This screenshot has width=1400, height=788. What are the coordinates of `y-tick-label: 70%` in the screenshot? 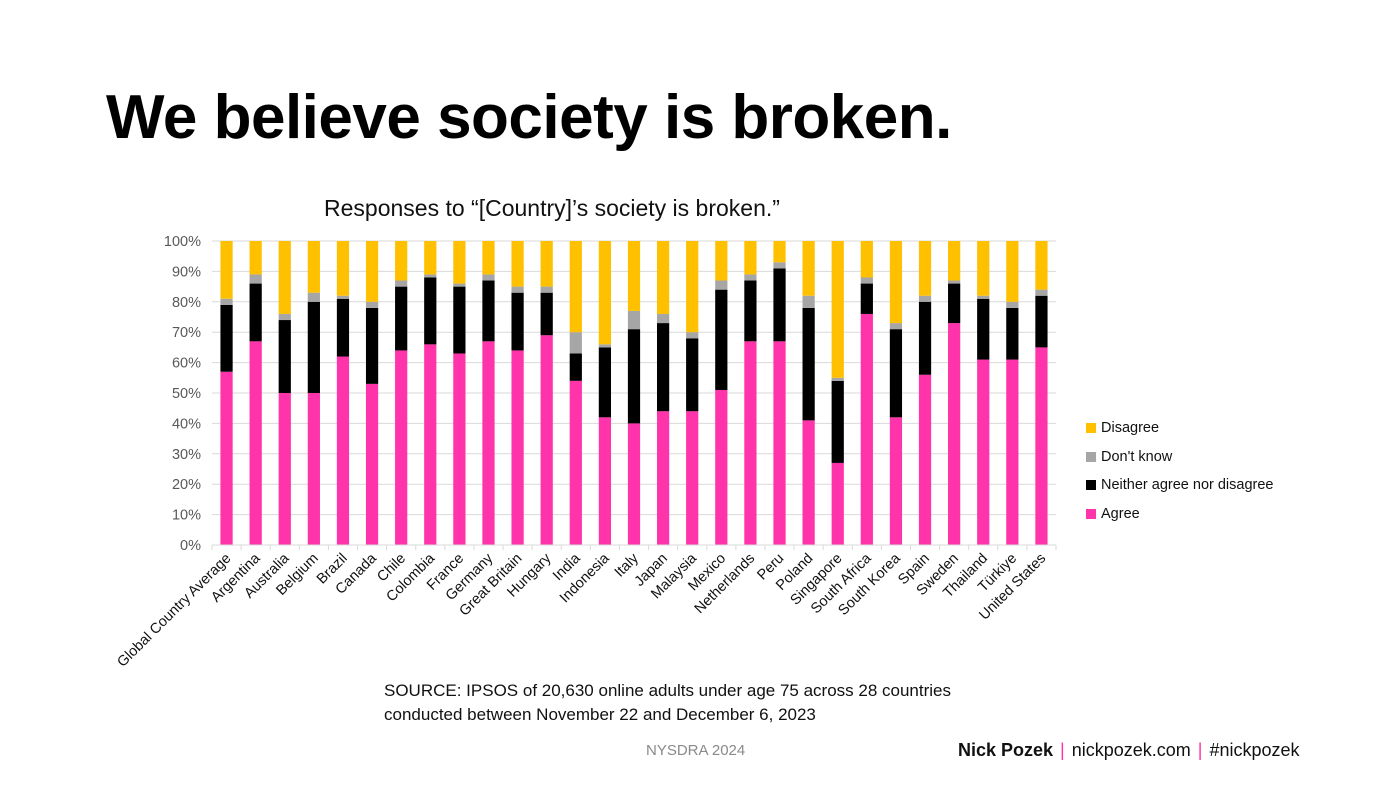 It's located at (186, 333).